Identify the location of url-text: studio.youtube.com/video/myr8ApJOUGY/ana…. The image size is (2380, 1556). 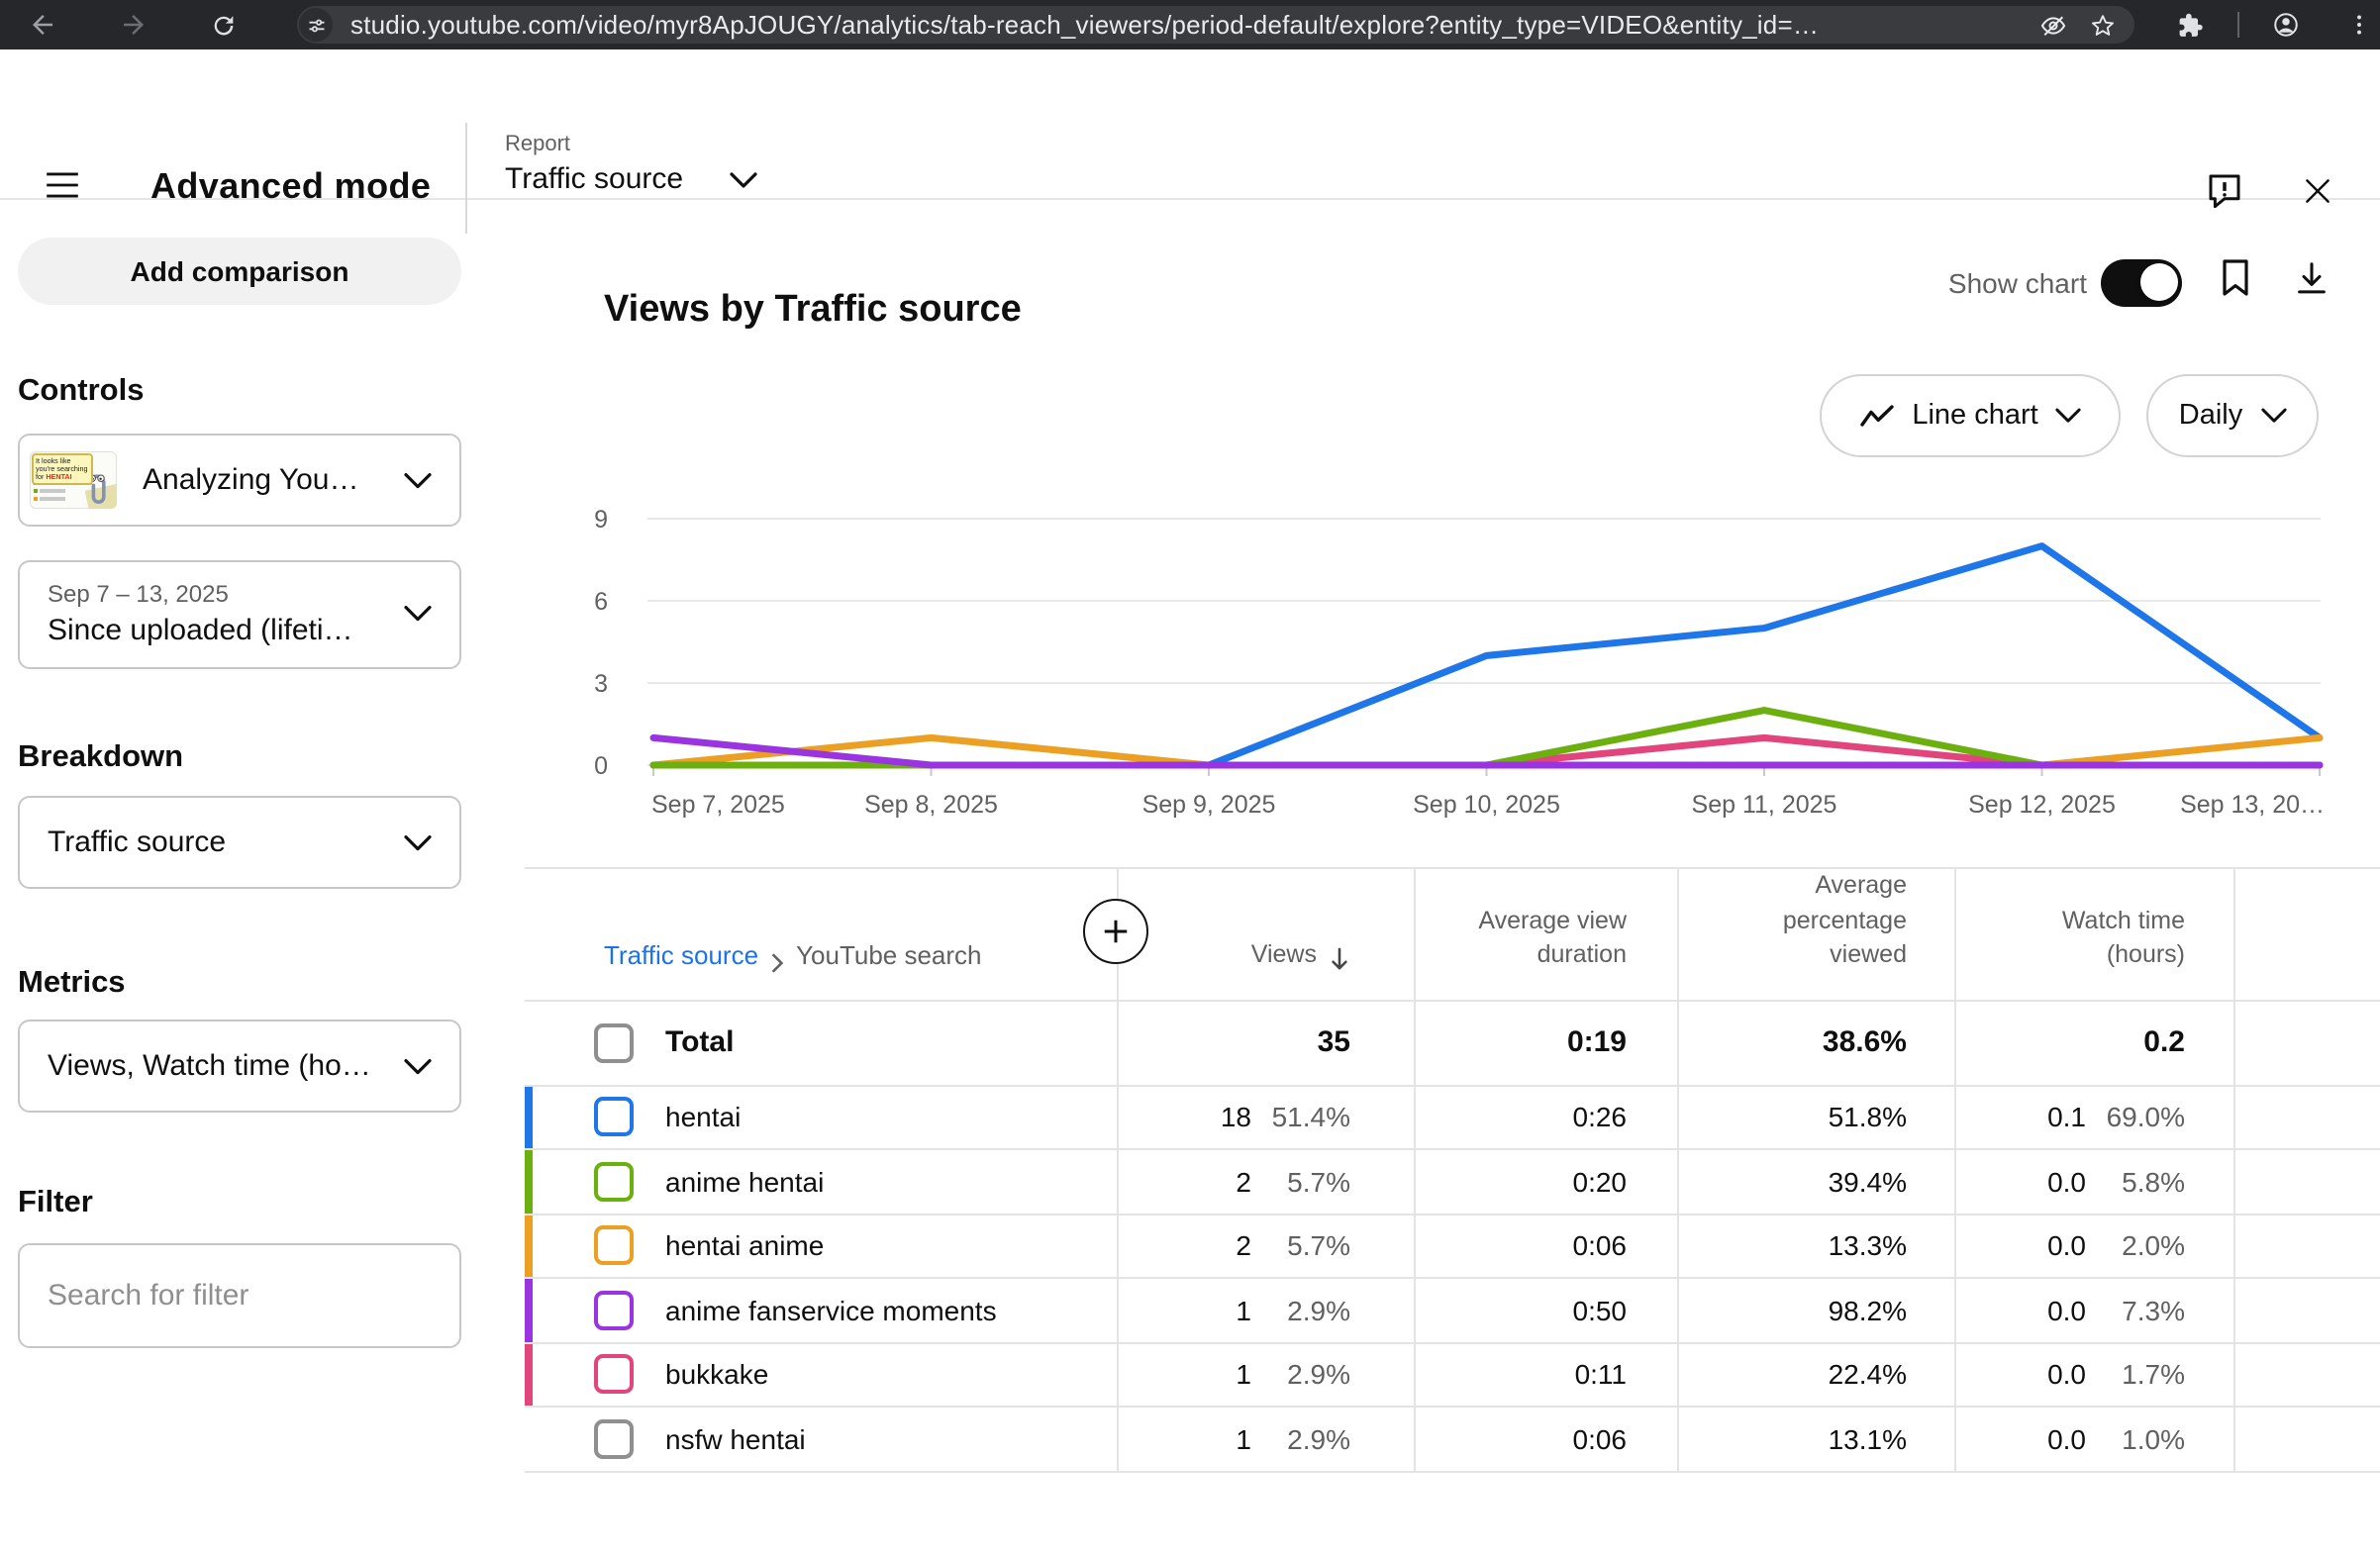
(1085, 25).